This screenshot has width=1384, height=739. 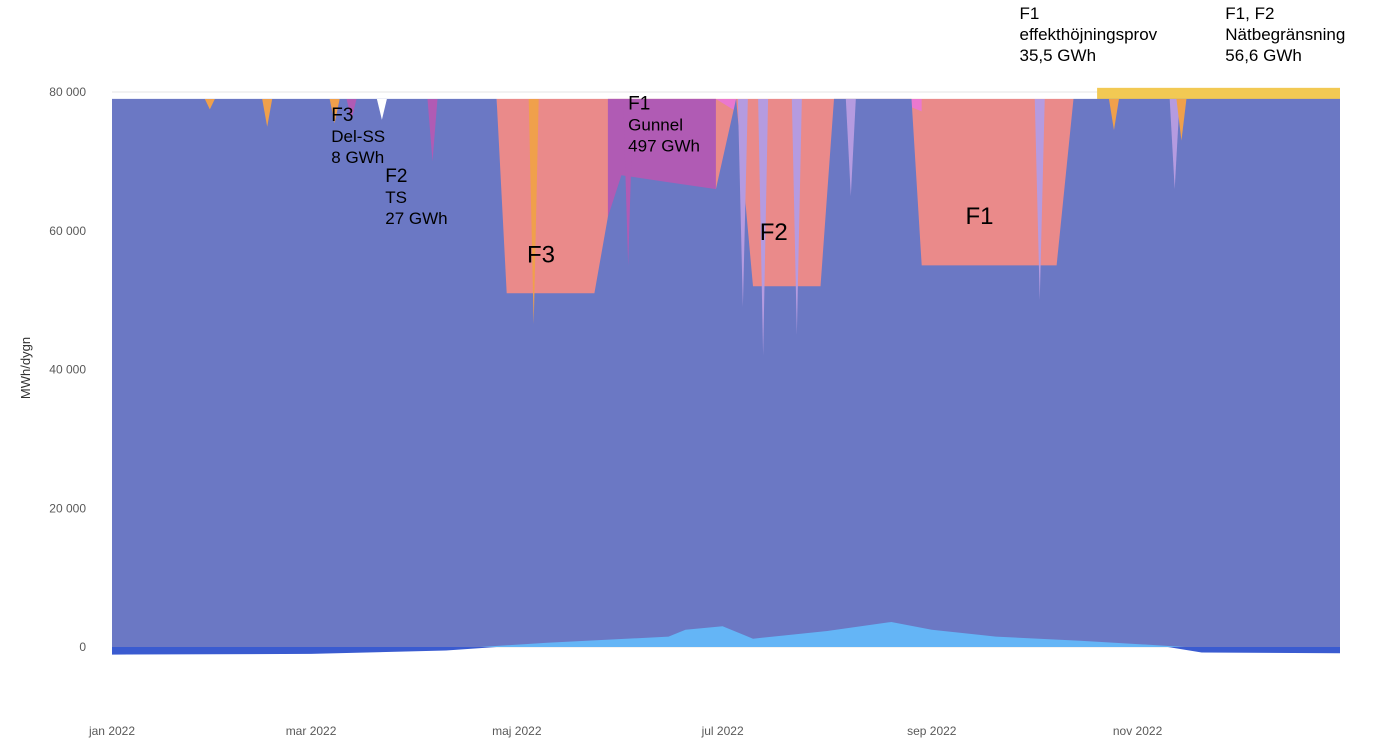 I want to click on annotation-4-line-0: F2, so click(x=774, y=232).